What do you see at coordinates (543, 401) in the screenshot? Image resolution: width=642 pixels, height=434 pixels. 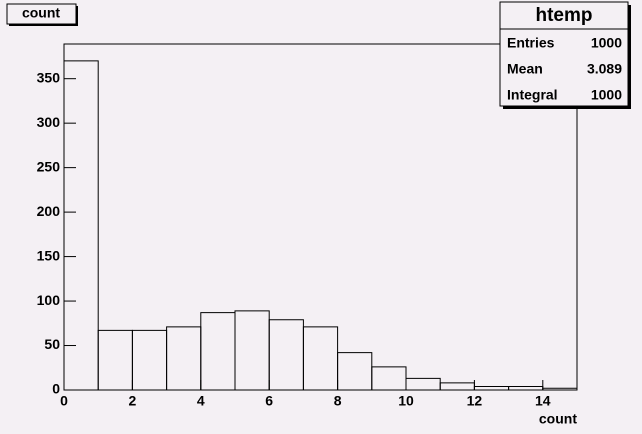 I see `x-tick-label: 14` at bounding box center [543, 401].